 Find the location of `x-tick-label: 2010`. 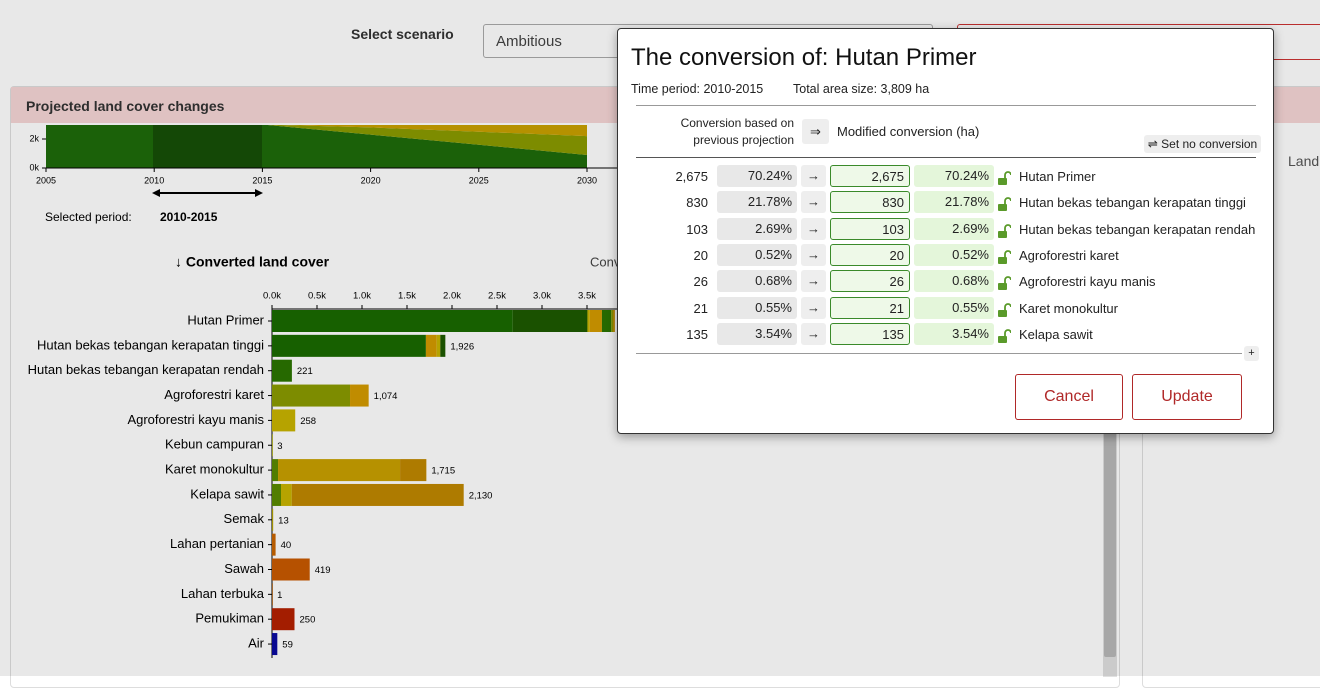

x-tick-label: 2010 is located at coordinates (154, 180).